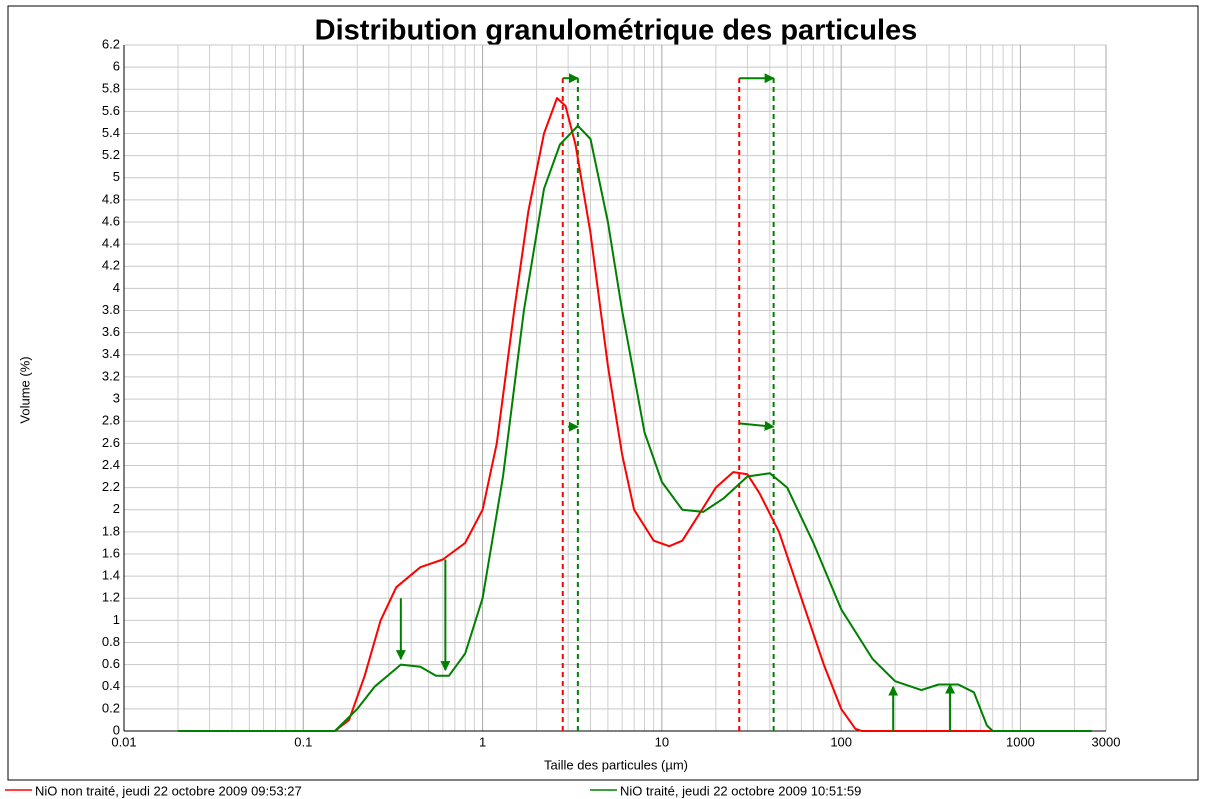  I want to click on y-tick-label: 4, so click(116, 287).